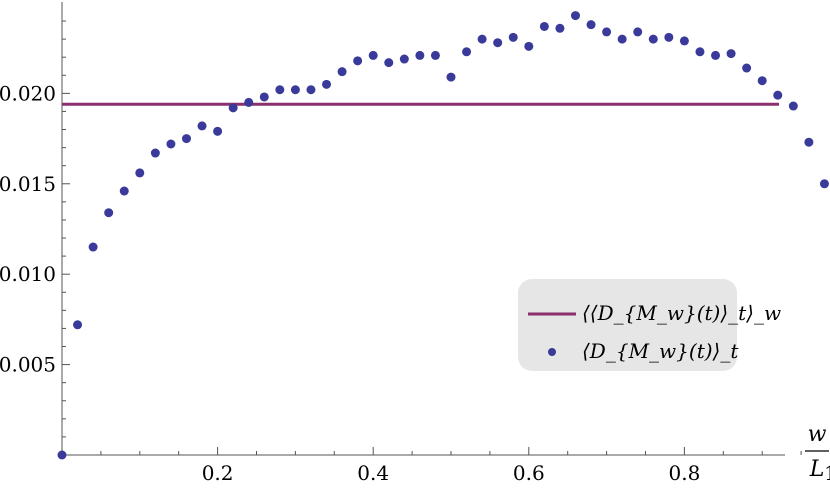  I want to click on y-tick-label: 0.015, so click(28, 184).